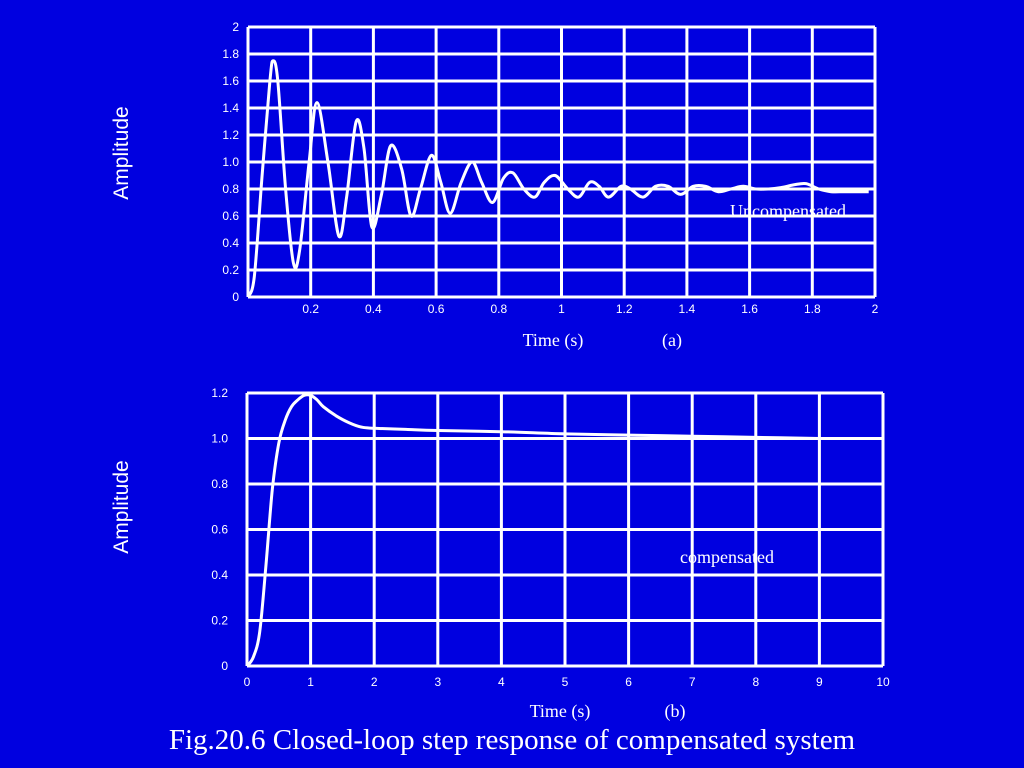  I want to click on y-tick-label-a-4: 0.8, so click(230, 189).